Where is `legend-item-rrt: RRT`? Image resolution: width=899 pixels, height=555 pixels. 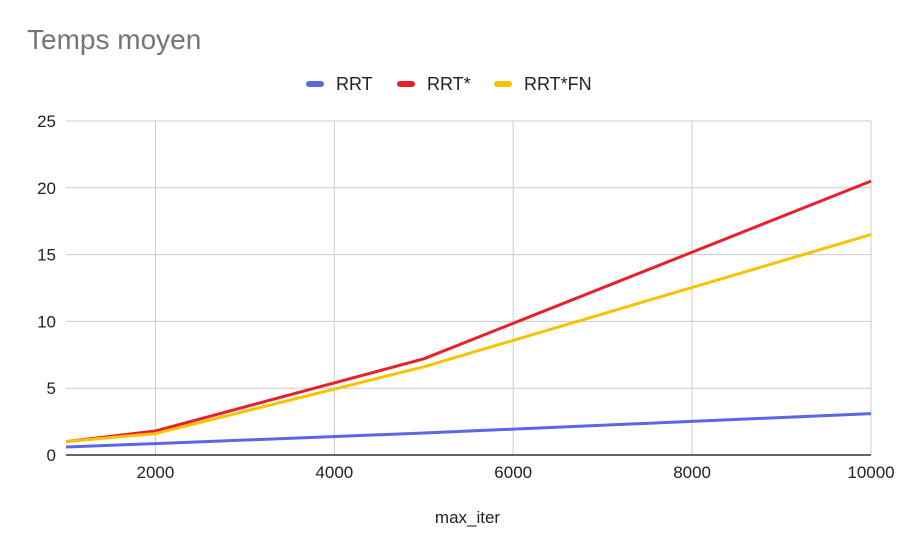
legend-item-rrt: RRT is located at coordinates (339, 84).